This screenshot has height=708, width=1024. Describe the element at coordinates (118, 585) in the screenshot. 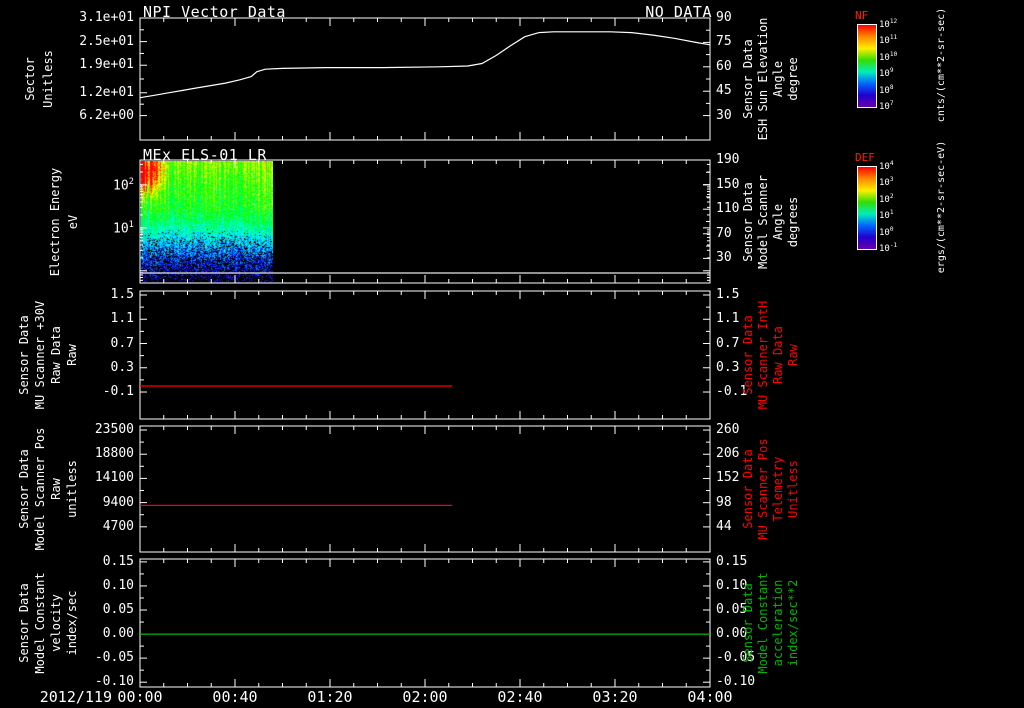

I see `y-tick-label: 0.10` at that location.